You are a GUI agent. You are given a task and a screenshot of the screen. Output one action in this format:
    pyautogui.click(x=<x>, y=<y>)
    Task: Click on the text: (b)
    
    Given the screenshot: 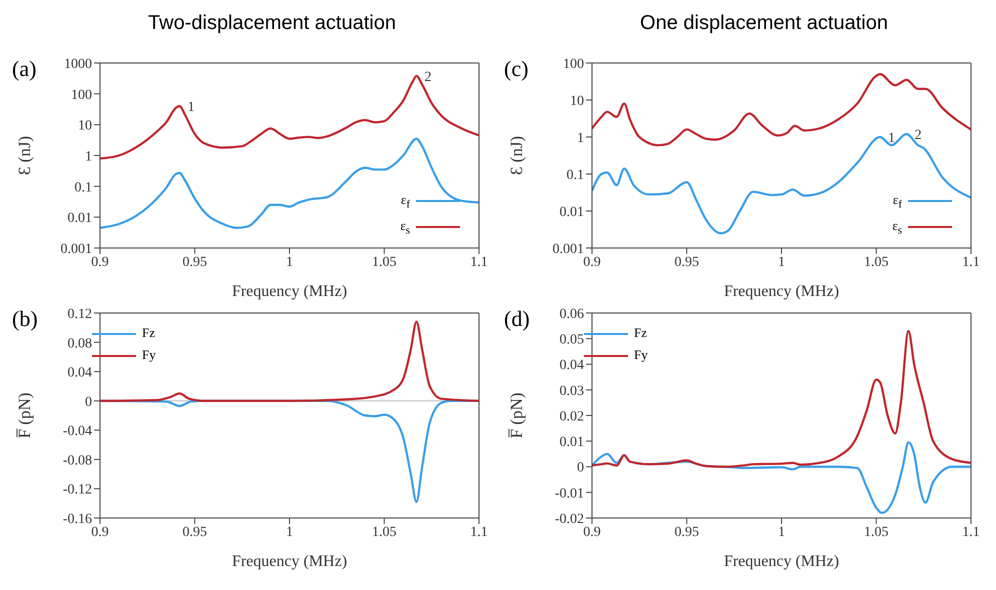 What is the action you would take?
    pyautogui.click(x=25, y=319)
    